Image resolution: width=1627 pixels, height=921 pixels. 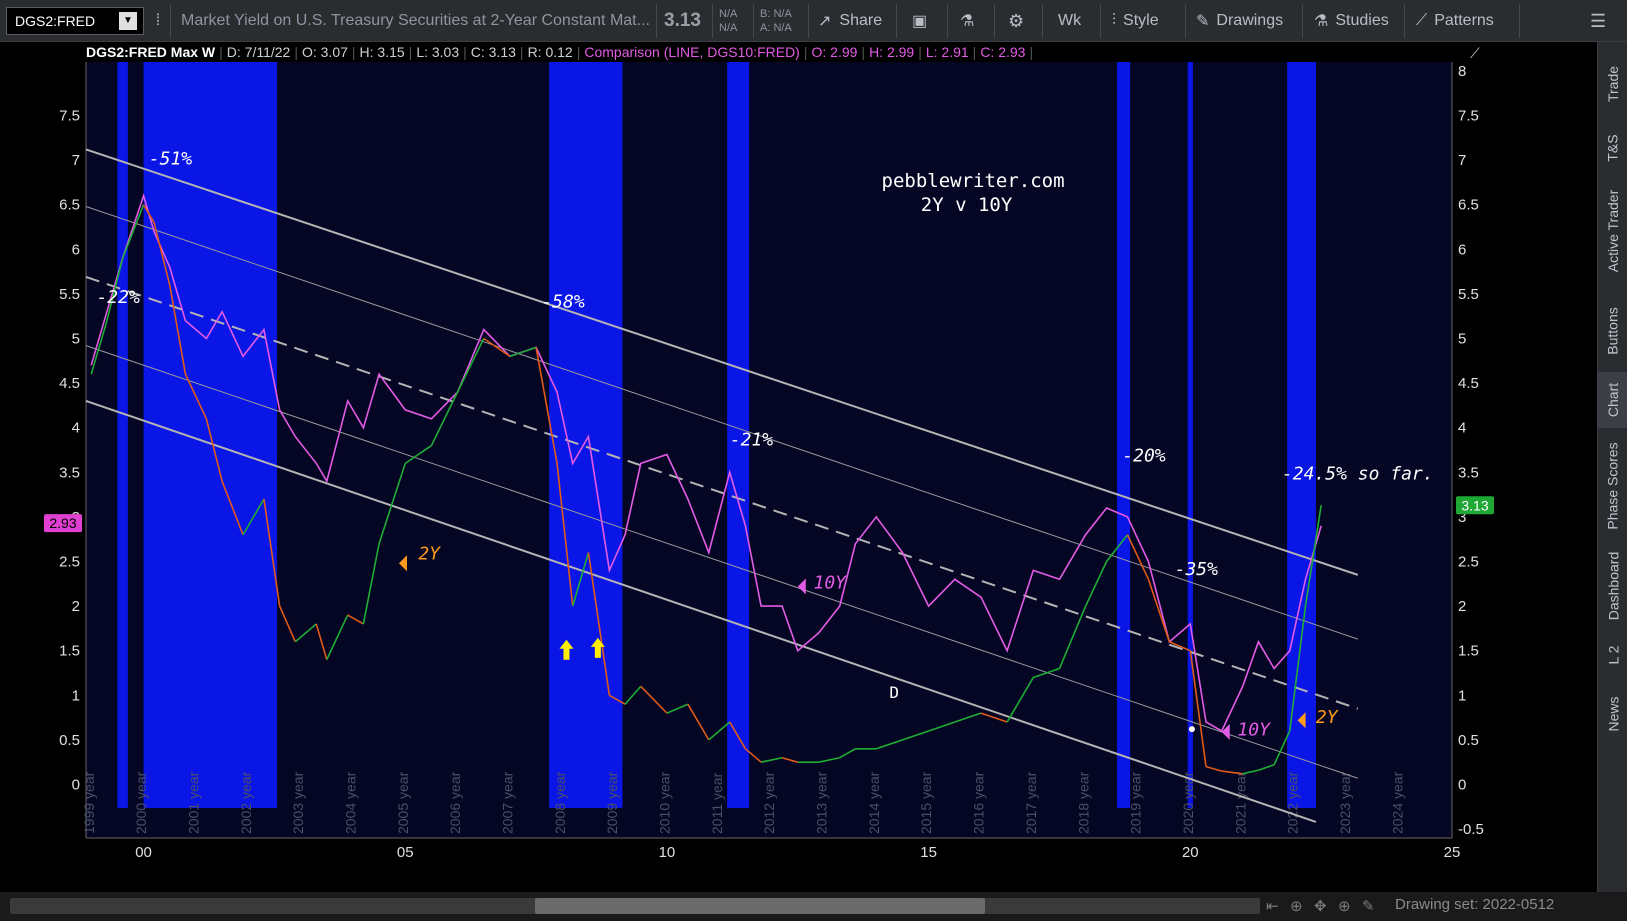 What do you see at coordinates (928, 852) in the screenshot?
I see `x-tick-label: 15` at bounding box center [928, 852].